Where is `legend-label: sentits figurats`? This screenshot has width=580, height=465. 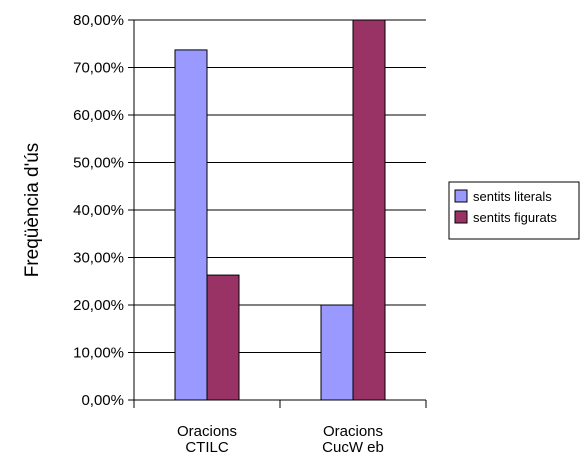 legend-label: sentits figurats is located at coordinates (515, 217).